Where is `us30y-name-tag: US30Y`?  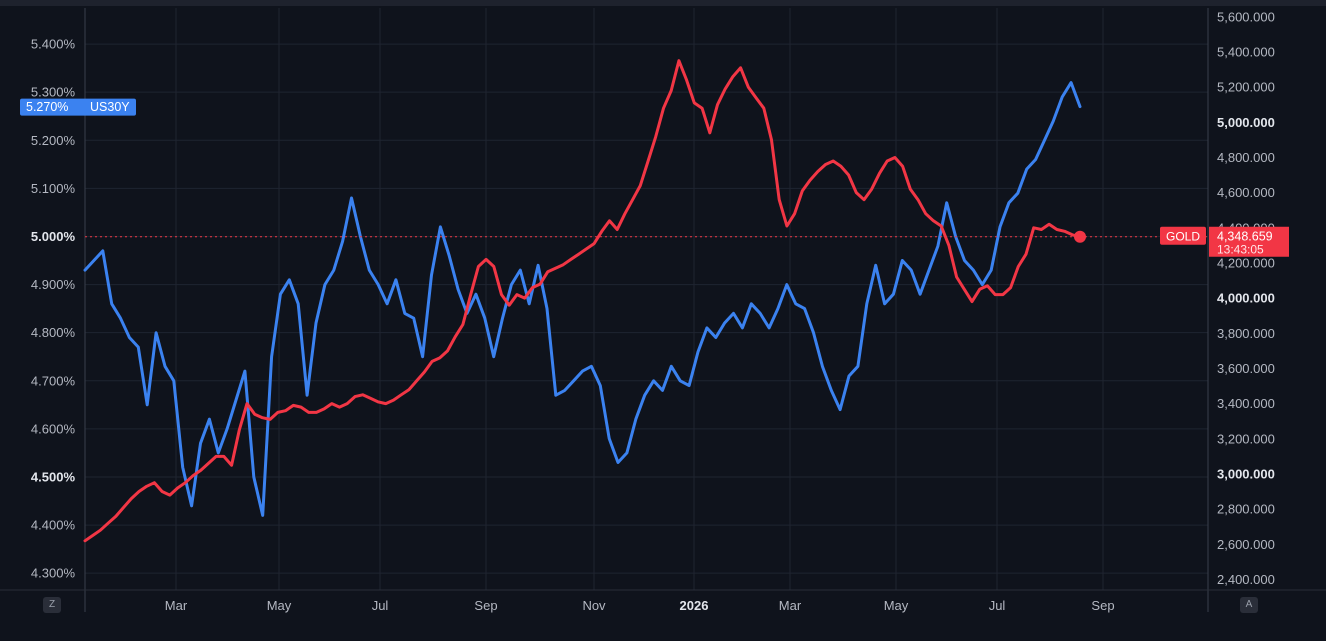
us30y-name-tag: US30Y is located at coordinates (110, 107).